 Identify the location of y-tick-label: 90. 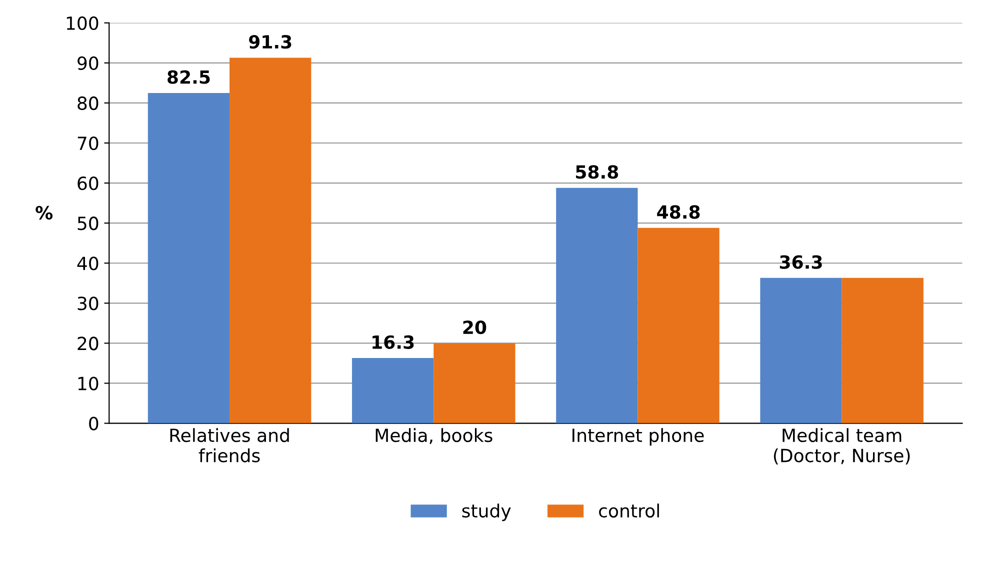
(88, 63).